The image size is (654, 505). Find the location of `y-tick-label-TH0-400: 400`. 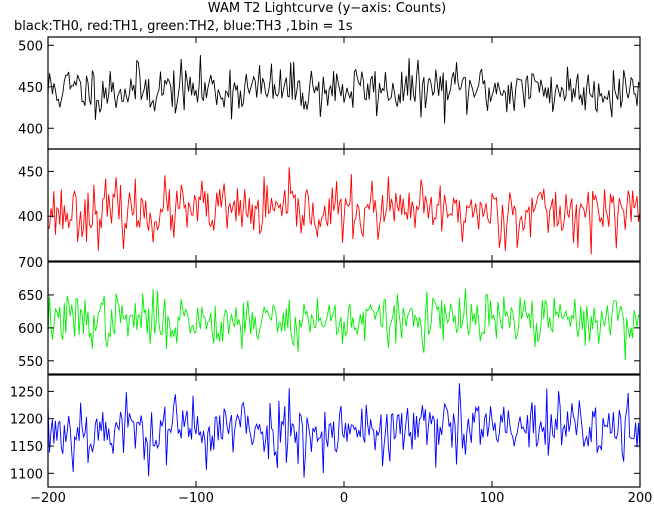

y-tick-label-TH0-400: 400 is located at coordinates (30, 129).